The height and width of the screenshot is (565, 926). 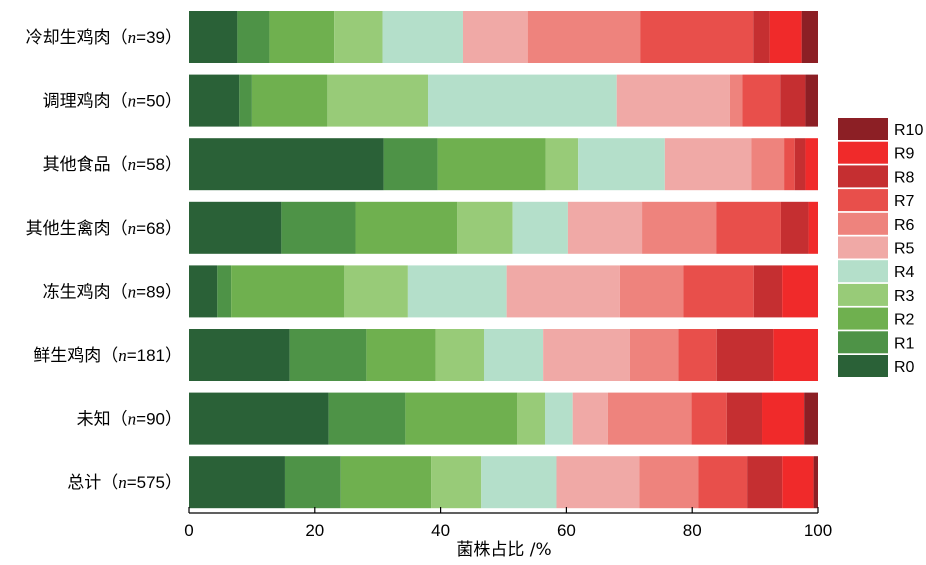 What do you see at coordinates (92, 483) in the screenshot?
I see `category-name: 总计（` at bounding box center [92, 483].